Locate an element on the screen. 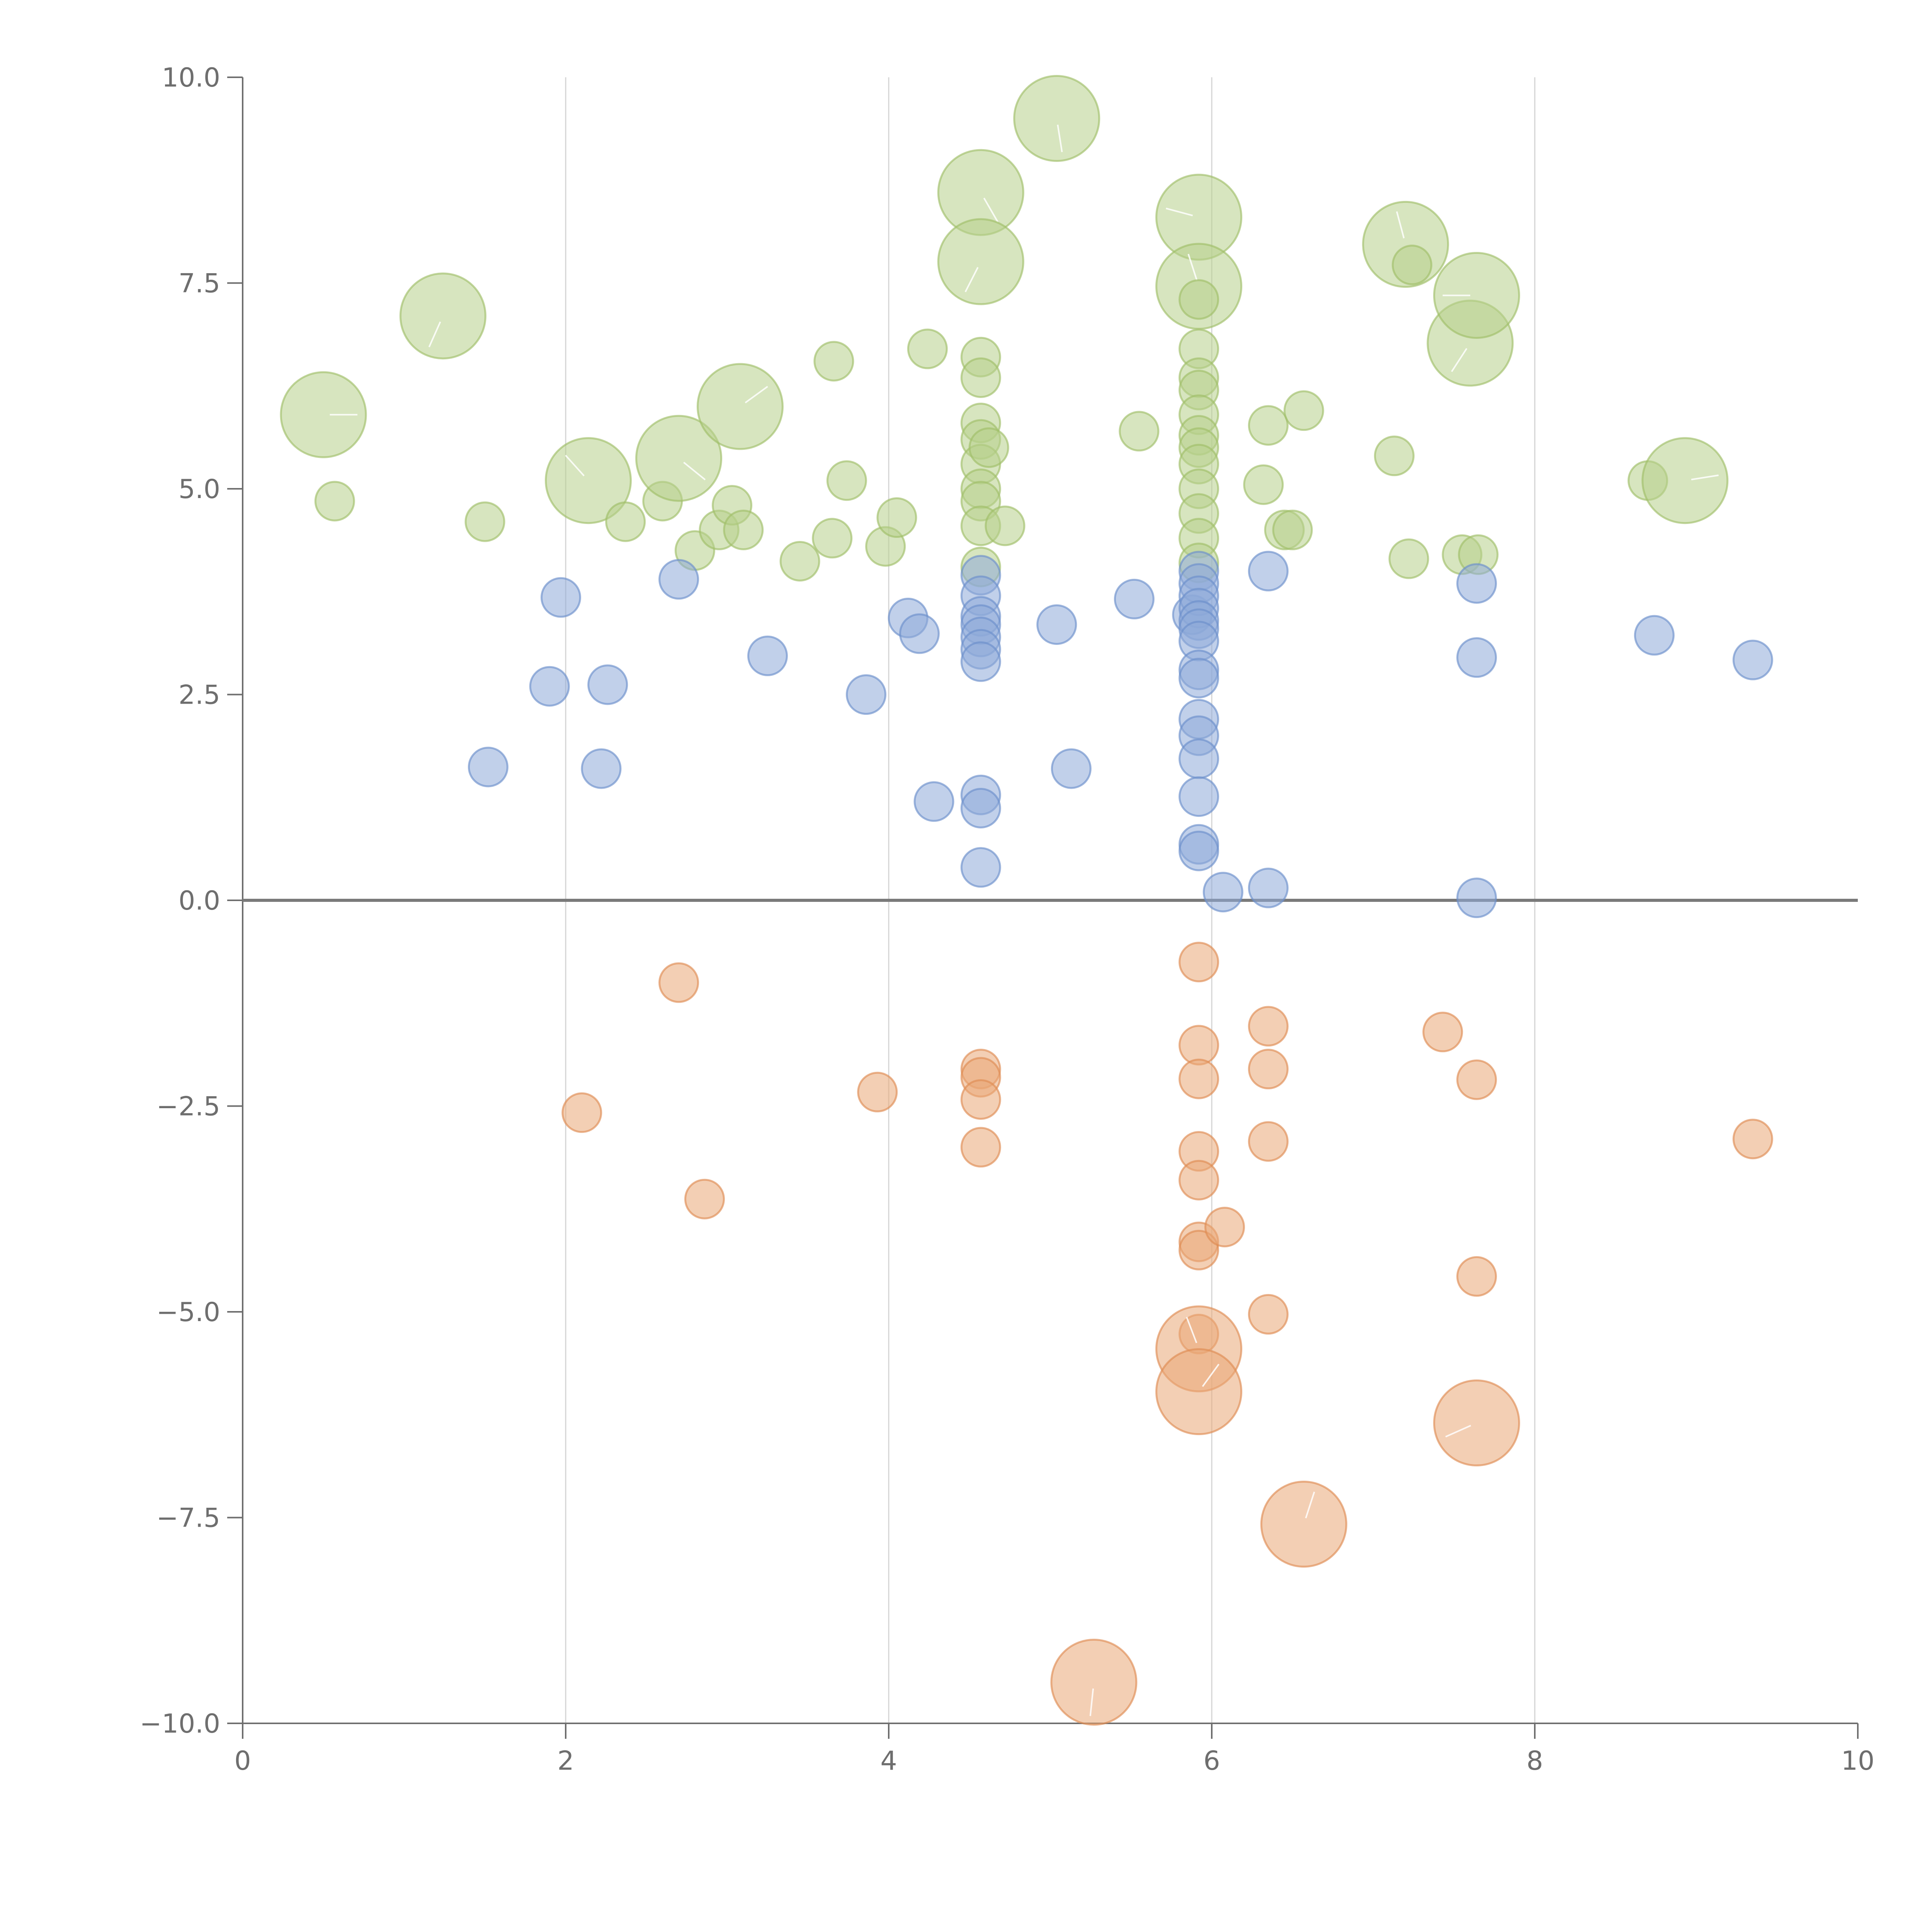 The width and height of the screenshot is (1932, 1932). y-tick-label: 7.5 is located at coordinates (200, 284).